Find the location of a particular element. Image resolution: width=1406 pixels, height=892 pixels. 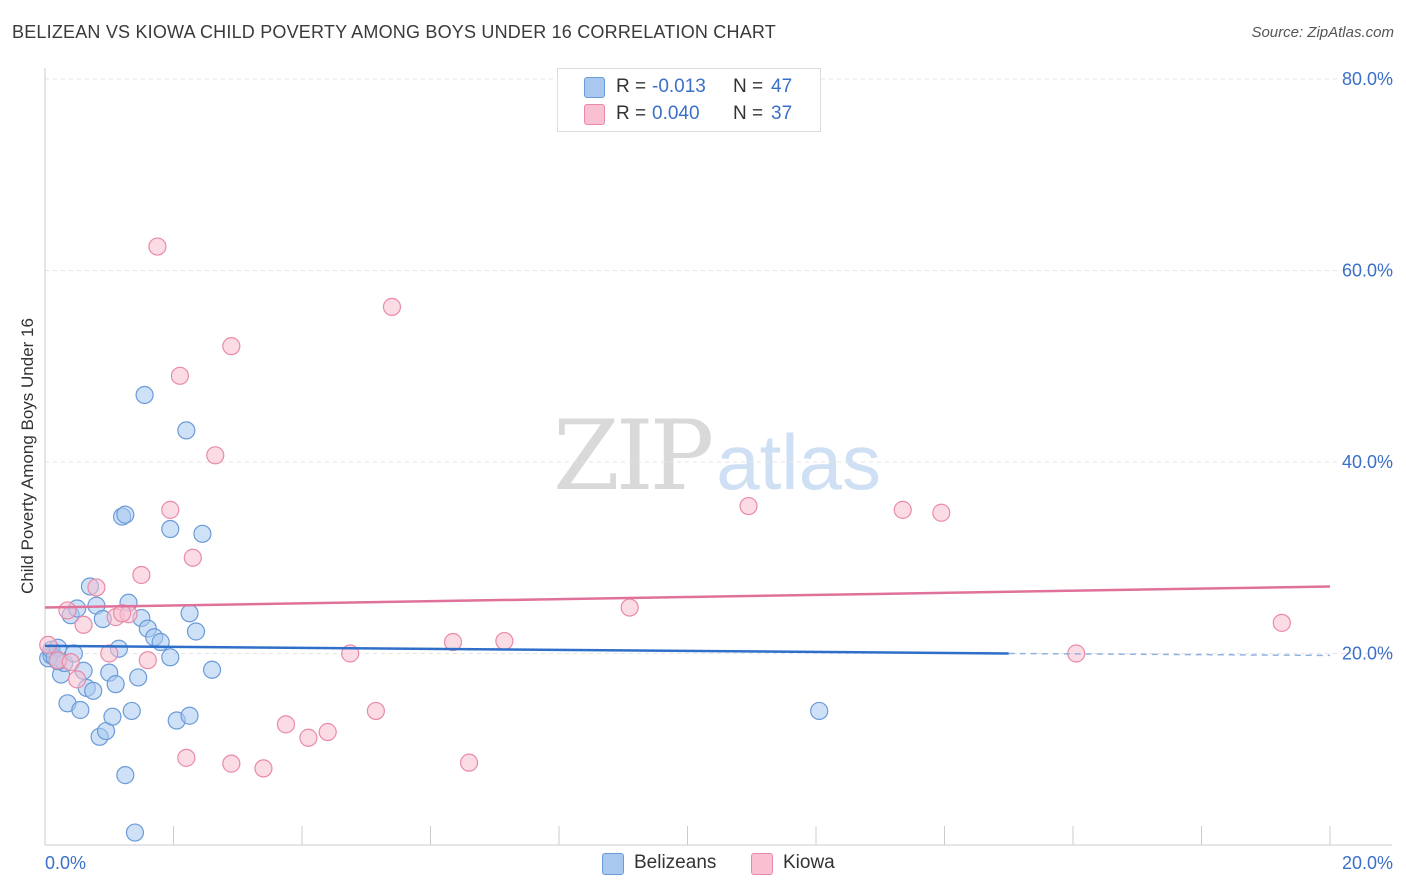

y-tick-label: 20.0% is located at coordinates (1367, 654).